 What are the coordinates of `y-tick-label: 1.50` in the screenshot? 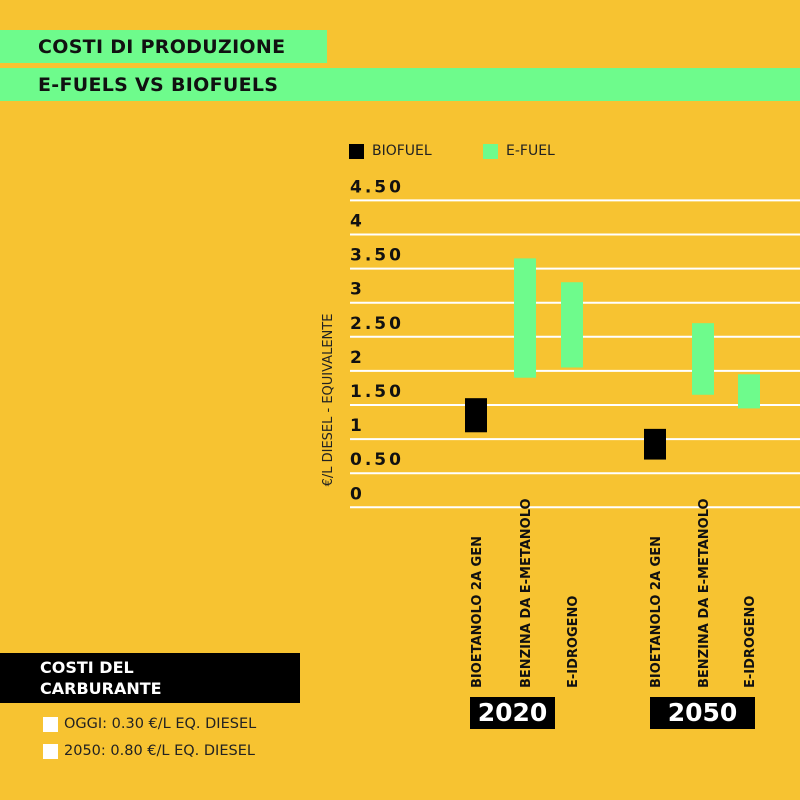 It's located at (377, 392).